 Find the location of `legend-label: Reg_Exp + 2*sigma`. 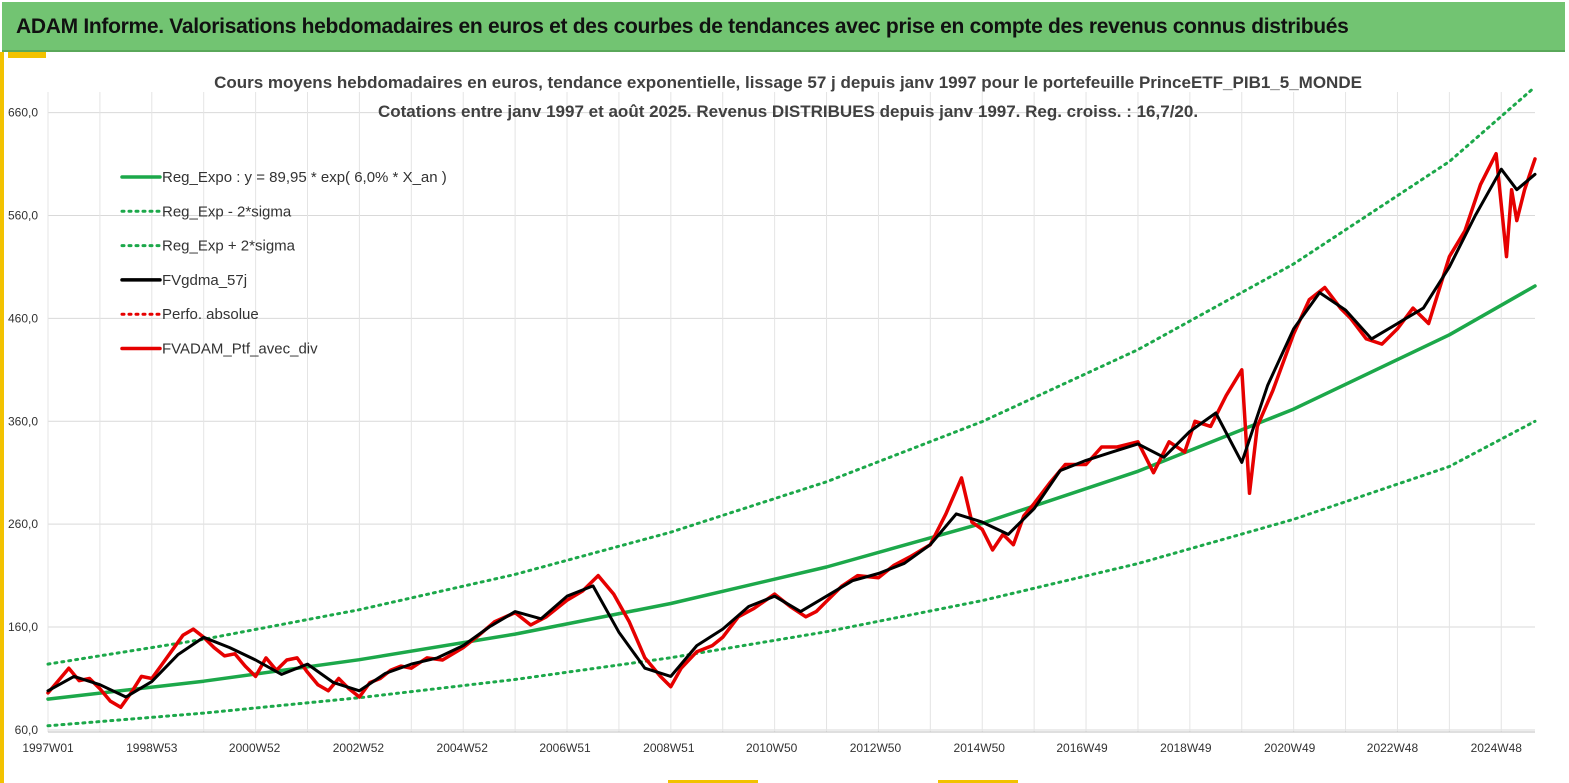

legend-label: Reg_Exp + 2*sigma is located at coordinates (229, 246).